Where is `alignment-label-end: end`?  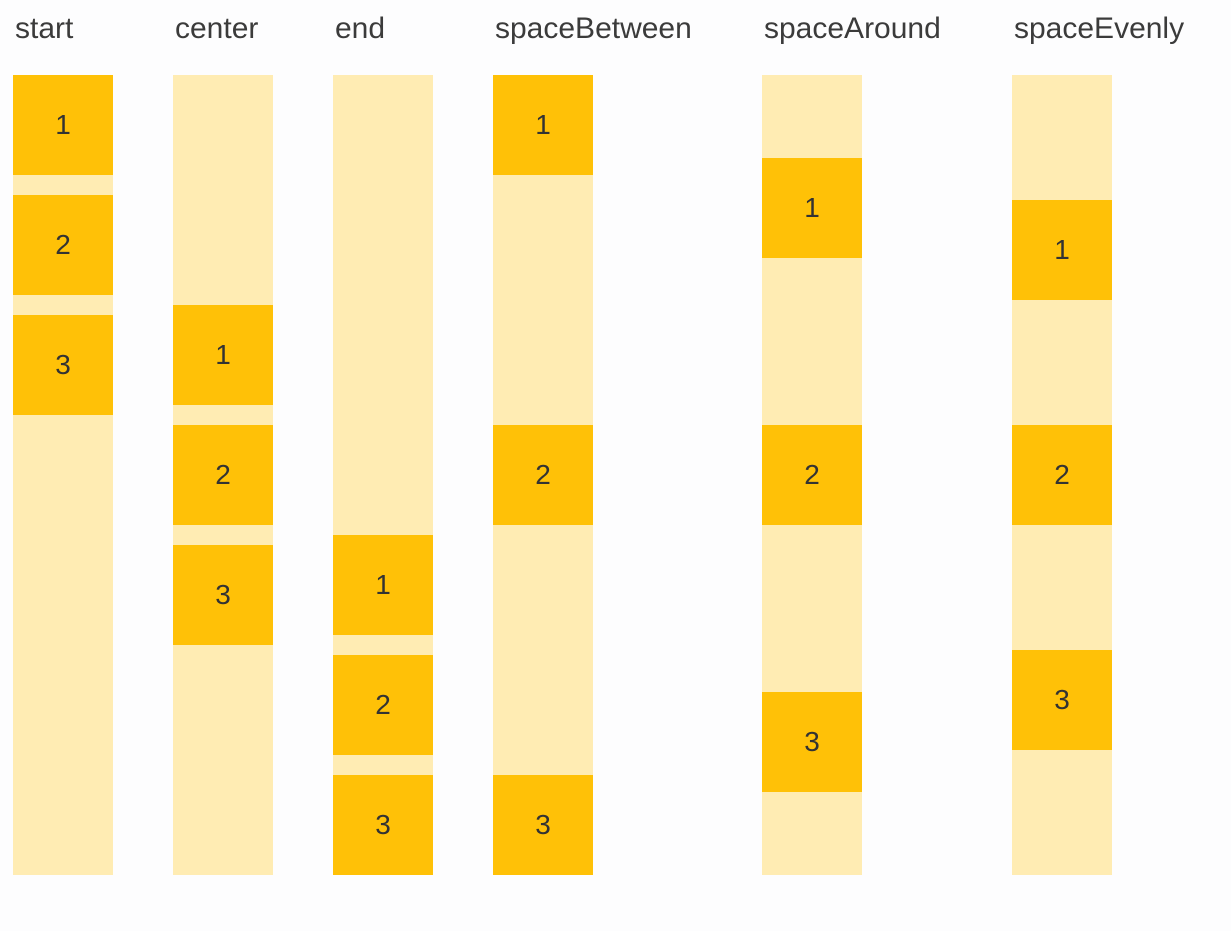
alignment-label-end: end is located at coordinates (360, 28).